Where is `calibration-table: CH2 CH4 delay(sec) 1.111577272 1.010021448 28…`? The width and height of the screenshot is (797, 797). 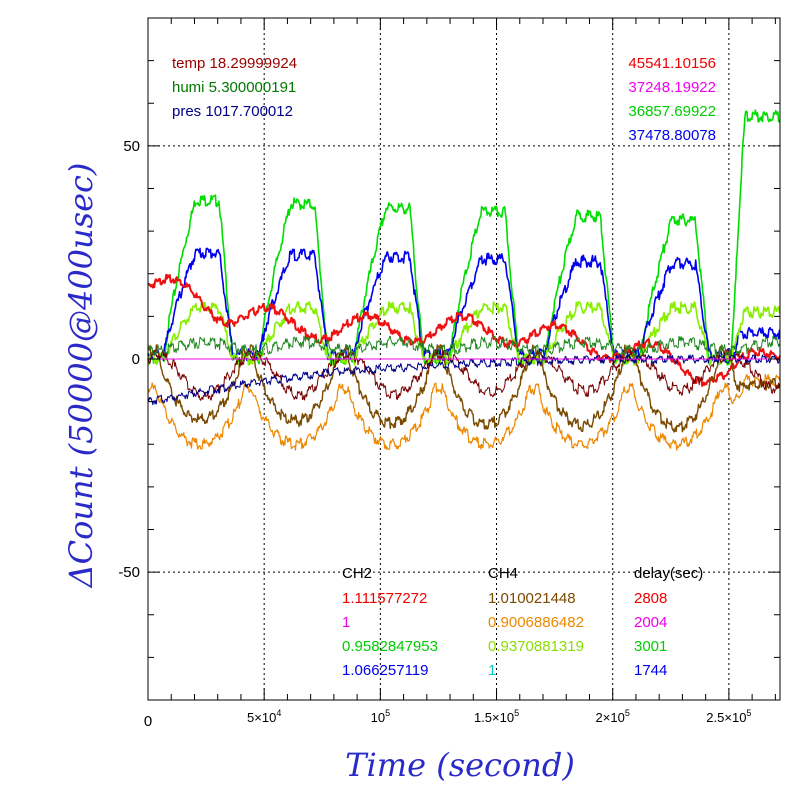
calibration-table: CH2 CH4 delay(sec) 1.111577272 1.010021448 28… is located at coordinates (522, 622).